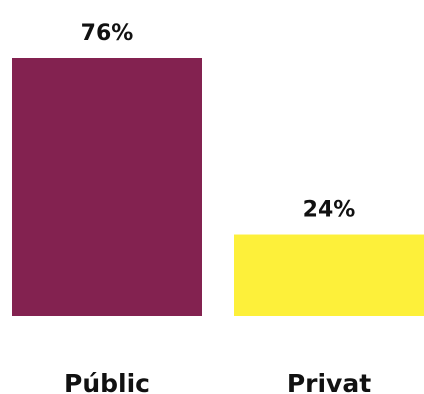 The height and width of the screenshot is (394, 424). Describe the element at coordinates (329, 275) in the screenshot. I see `bar-privat` at that location.